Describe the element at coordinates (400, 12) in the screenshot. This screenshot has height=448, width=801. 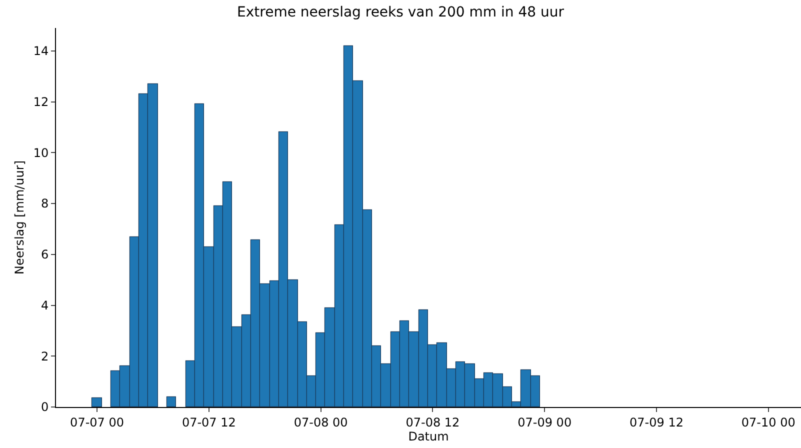
I see `chart-title: Extreme neerslag reeks van 200 mm in 48 uur` at that location.